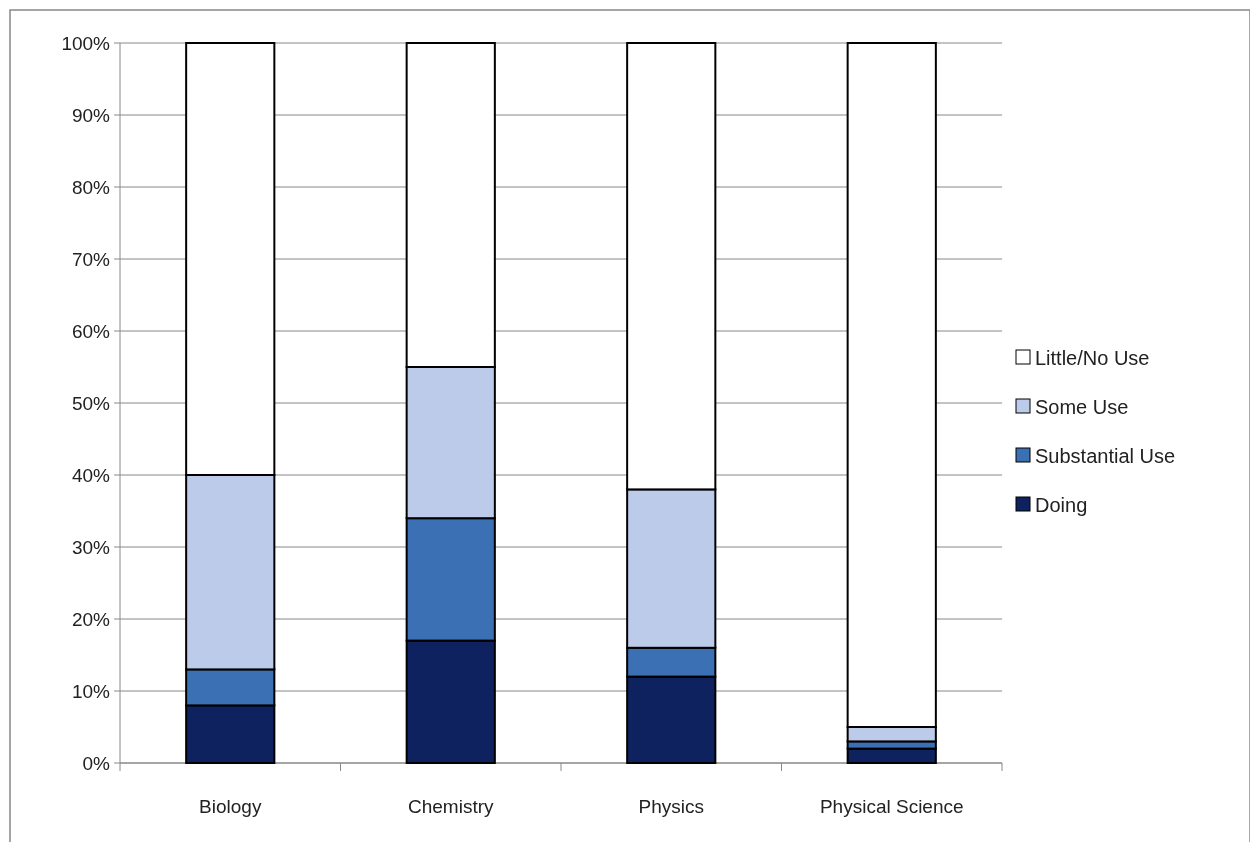 This screenshot has height=842, width=1250. I want to click on y-tick-label: 20%, so click(91, 619).